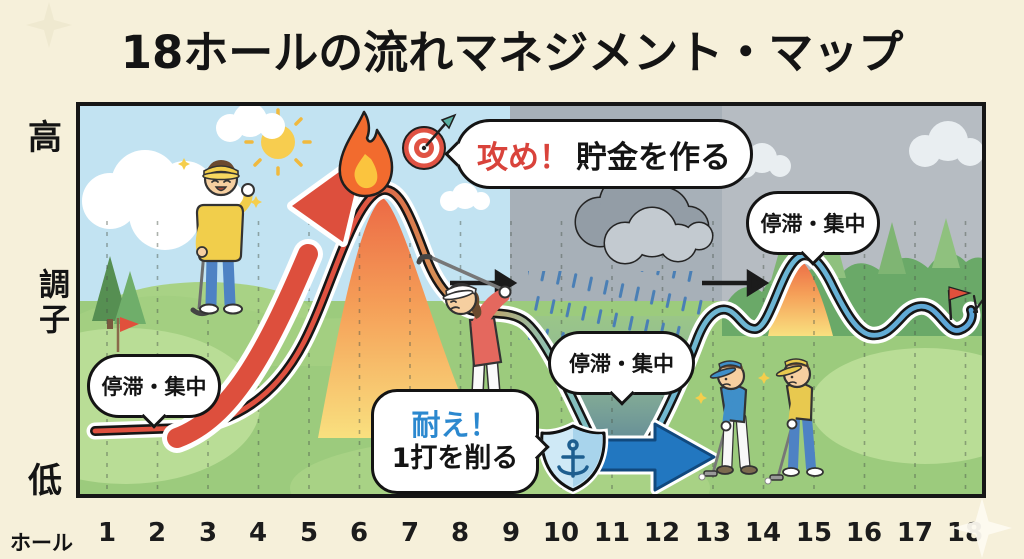 The height and width of the screenshot is (559, 1024). Describe the element at coordinates (814, 533) in the screenshot. I see `hole-tick-15: 15` at that location.